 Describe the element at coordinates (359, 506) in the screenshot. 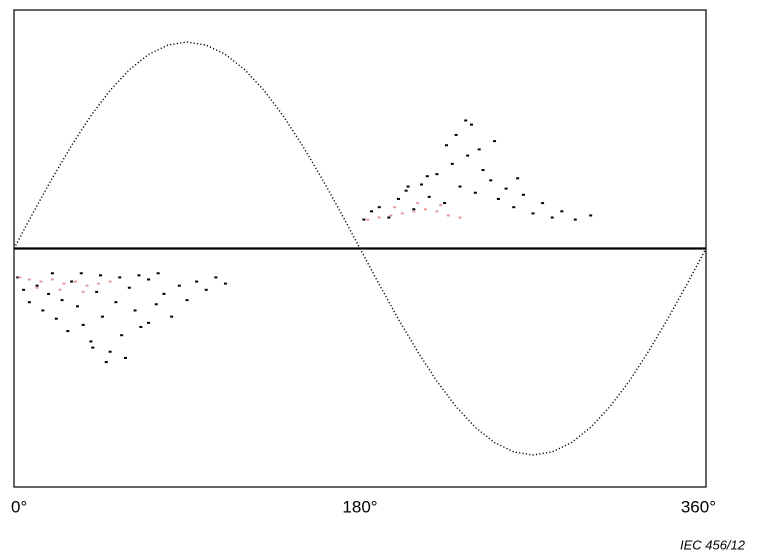

I see `x-tick-label: 180°` at that location.